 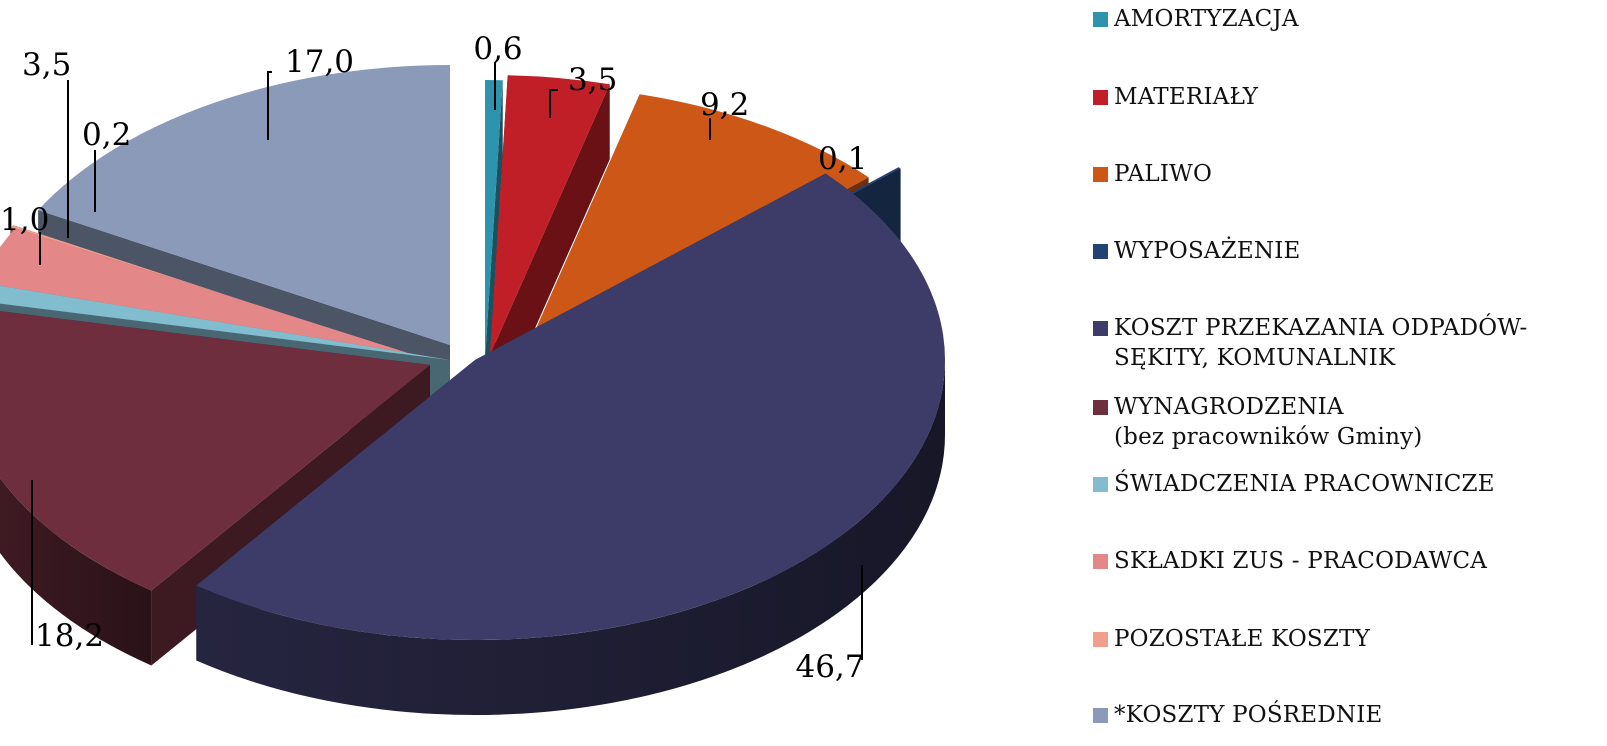 What do you see at coordinates (1186, 97) in the screenshot?
I see `legend-label: MATERIAŁY` at bounding box center [1186, 97].